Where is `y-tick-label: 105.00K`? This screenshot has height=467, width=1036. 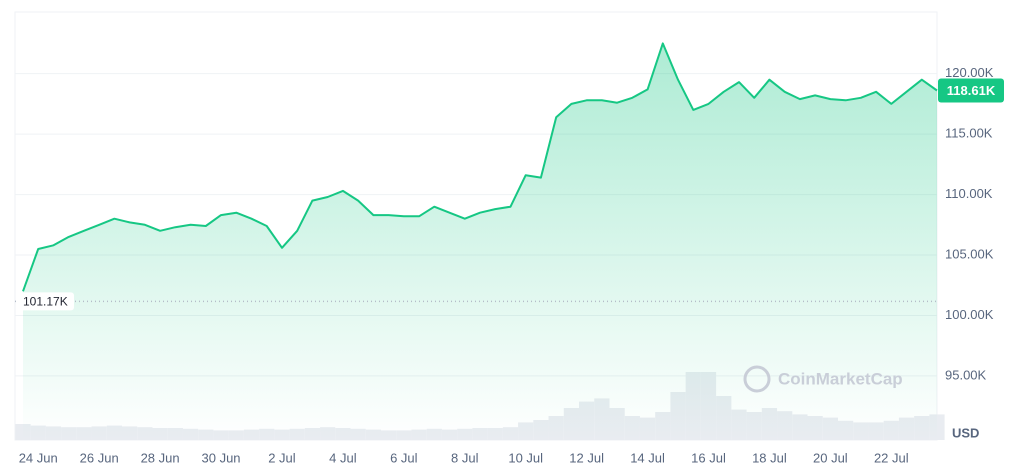
y-tick-label: 105.00K is located at coordinates (969, 253).